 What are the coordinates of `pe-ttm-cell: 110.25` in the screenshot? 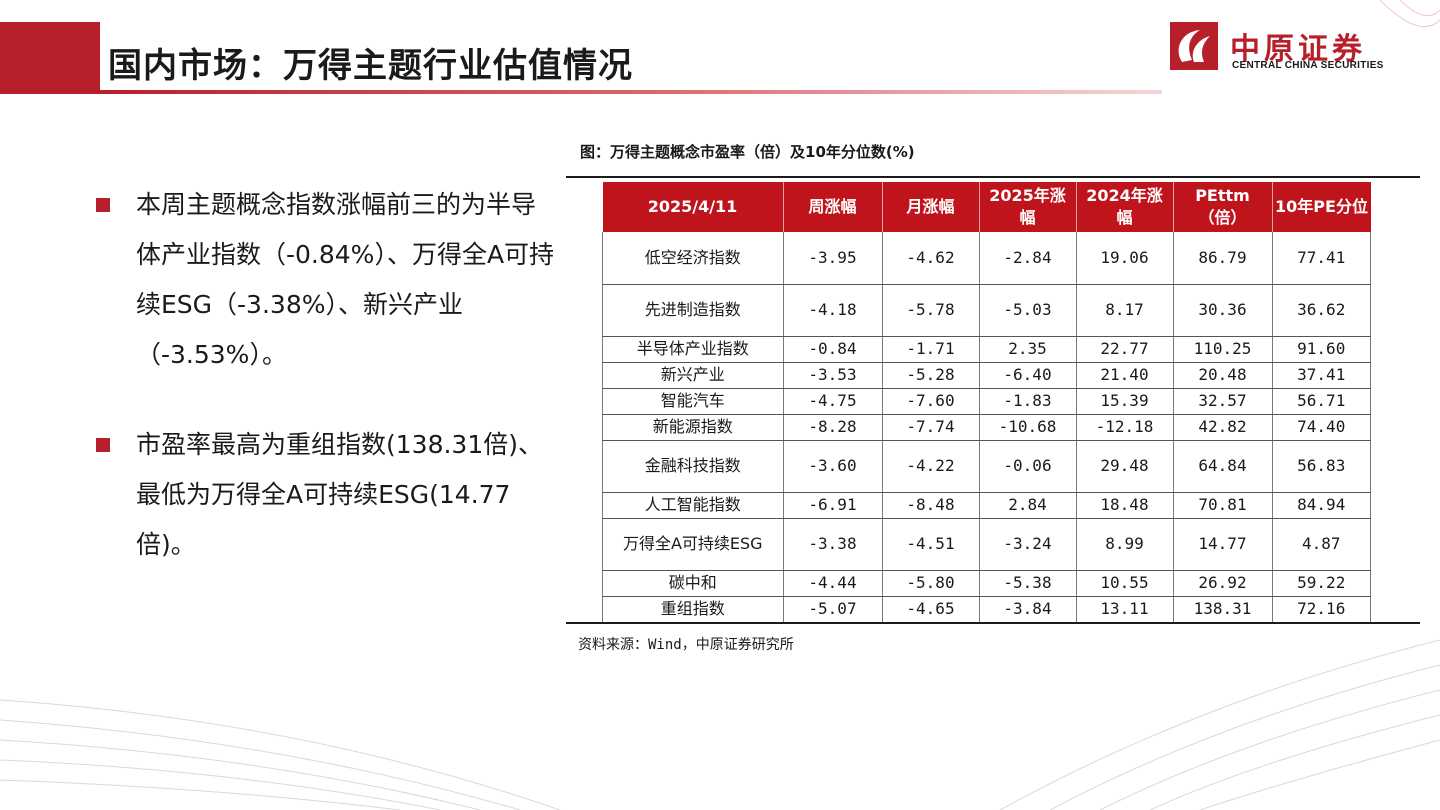 It's located at (1223, 349).